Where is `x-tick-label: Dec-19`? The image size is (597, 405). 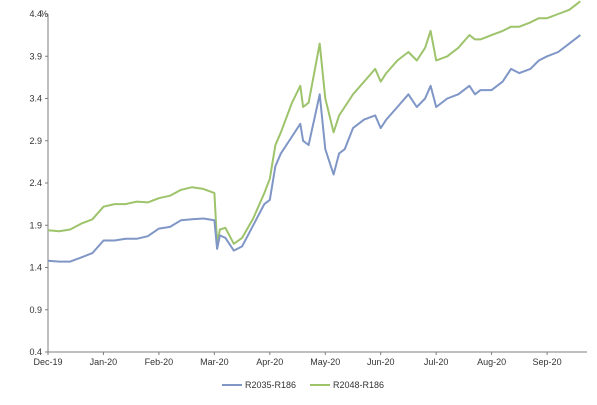
x-tick-label: Dec-19 is located at coordinates (47, 362).